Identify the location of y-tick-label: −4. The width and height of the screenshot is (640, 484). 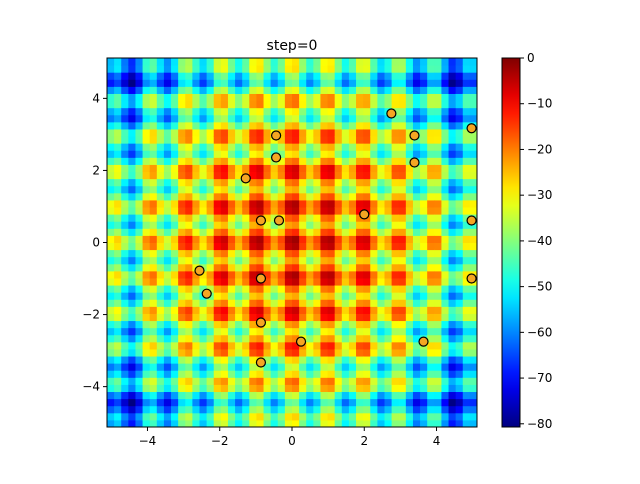
(91, 387).